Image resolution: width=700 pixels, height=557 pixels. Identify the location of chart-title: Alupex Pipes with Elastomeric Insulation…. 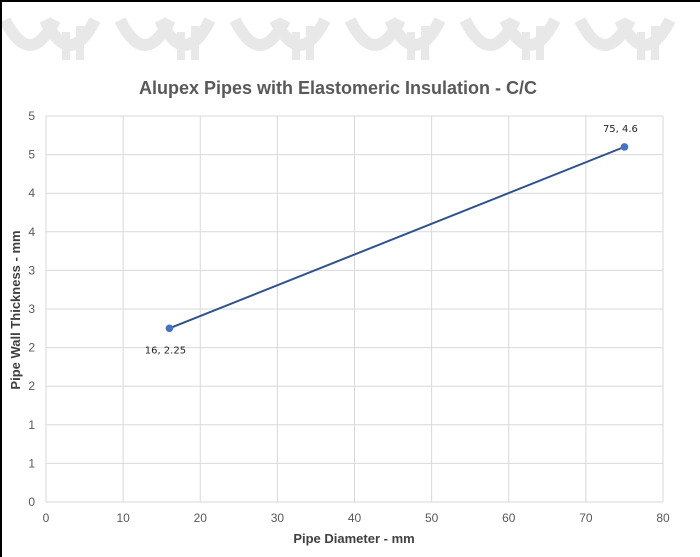
(338, 88).